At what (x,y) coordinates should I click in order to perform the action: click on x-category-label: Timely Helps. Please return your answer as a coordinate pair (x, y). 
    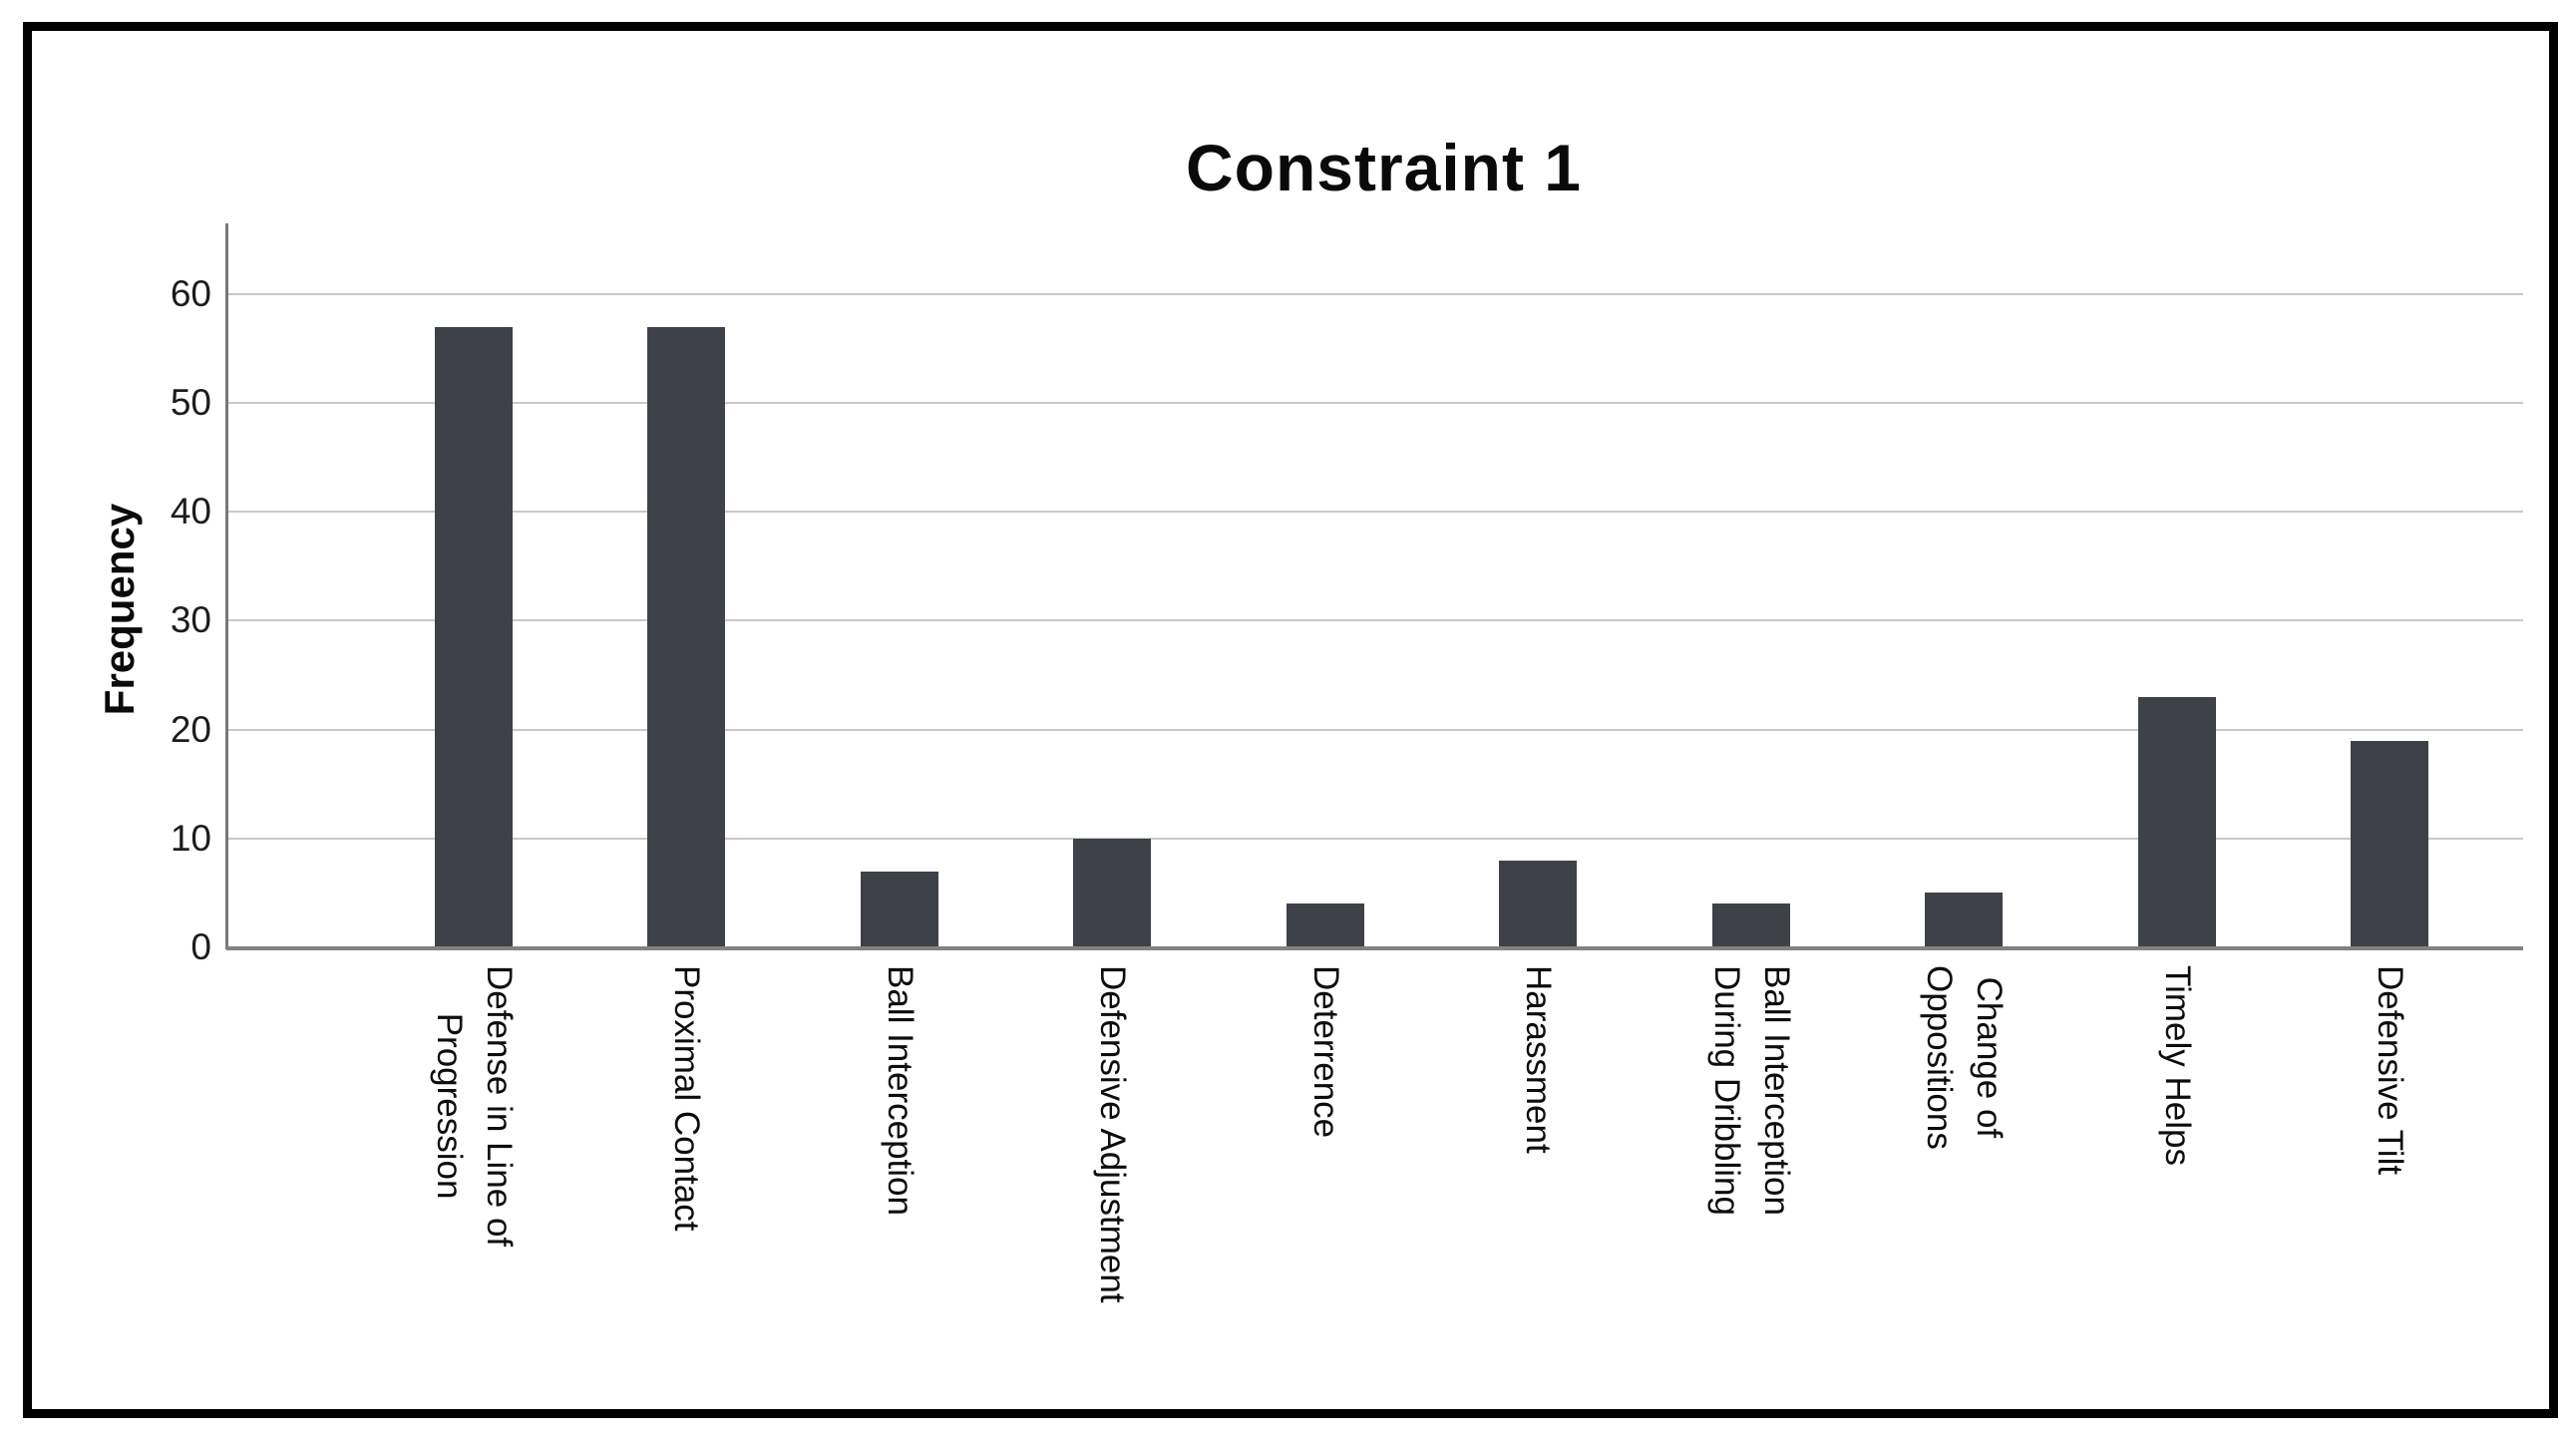
    Looking at the image, I should click on (2177, 1065).